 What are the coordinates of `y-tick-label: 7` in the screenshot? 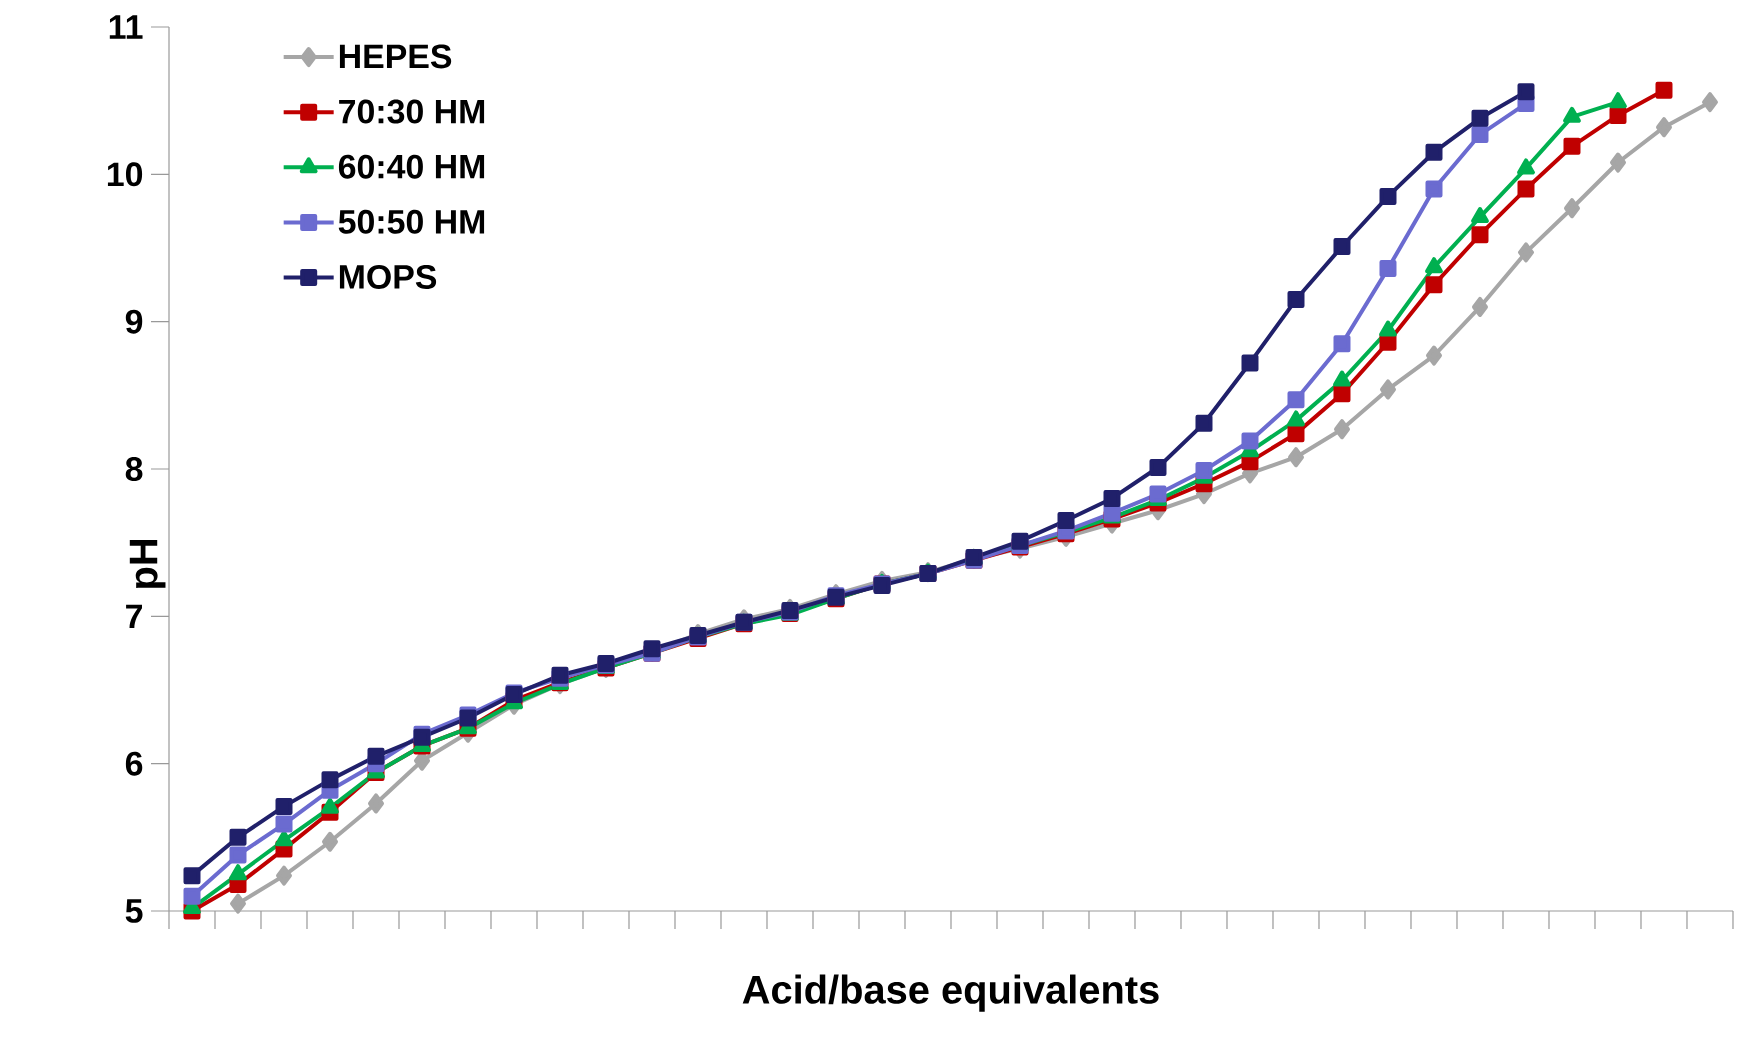 It's located at (134, 616).